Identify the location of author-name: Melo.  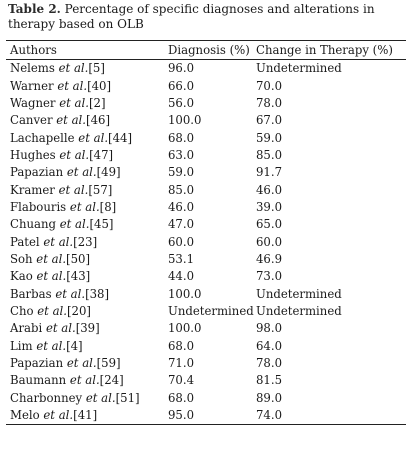
(25, 415).